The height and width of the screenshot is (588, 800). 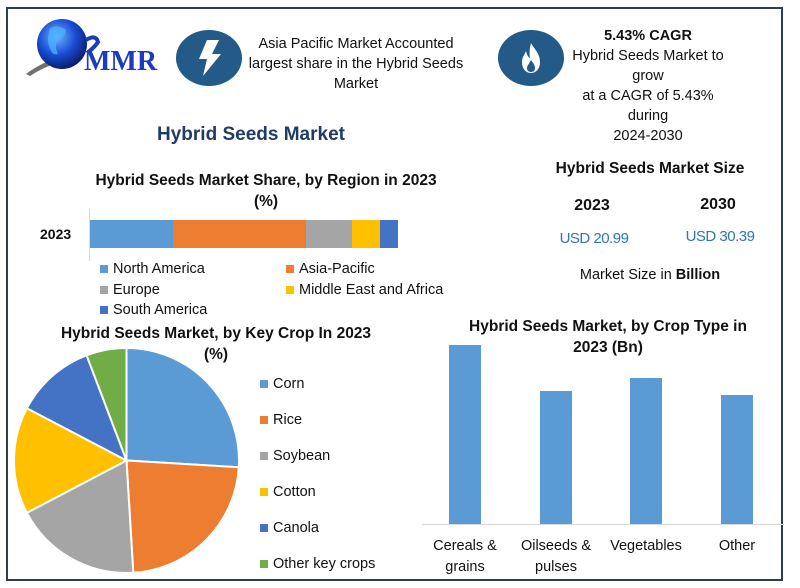 I want to click on legend-label: Asia-Pacific, so click(x=337, y=269).